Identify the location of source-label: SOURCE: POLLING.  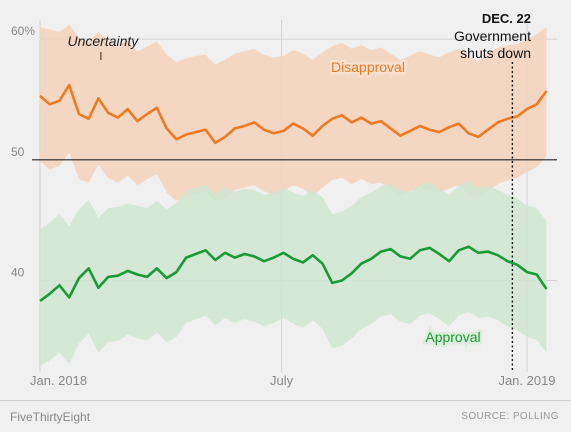
(510, 416).